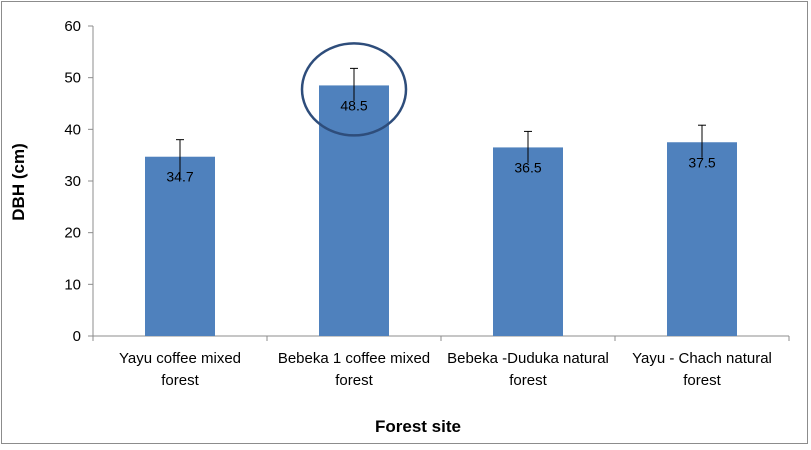  I want to click on y-tick-label: 0, so click(77, 336).